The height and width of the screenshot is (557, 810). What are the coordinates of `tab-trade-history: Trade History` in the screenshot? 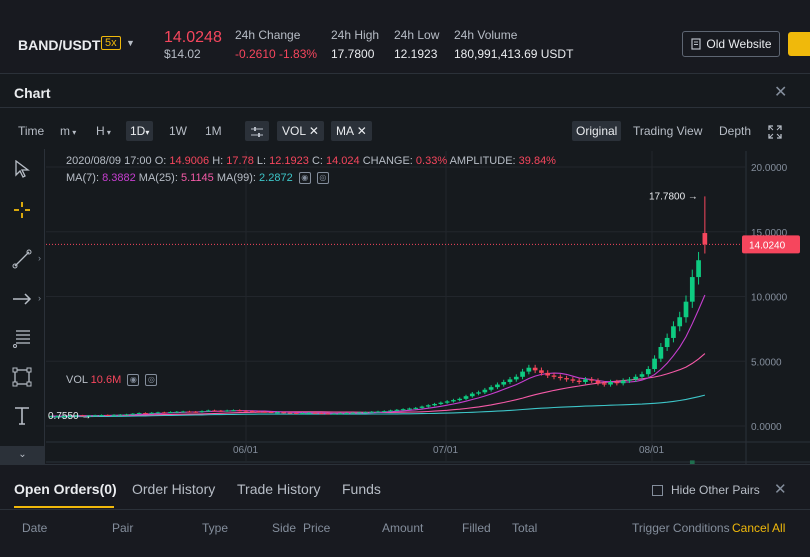 It's located at (279, 489).